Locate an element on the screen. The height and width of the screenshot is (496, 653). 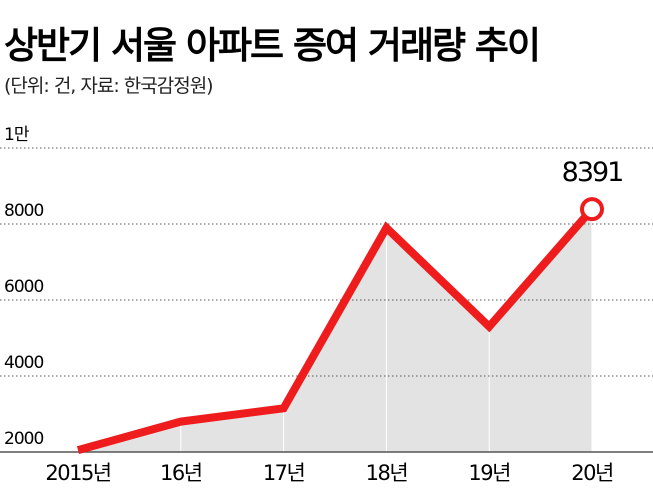
y-tick-label: 1만 is located at coordinates (17, 135).